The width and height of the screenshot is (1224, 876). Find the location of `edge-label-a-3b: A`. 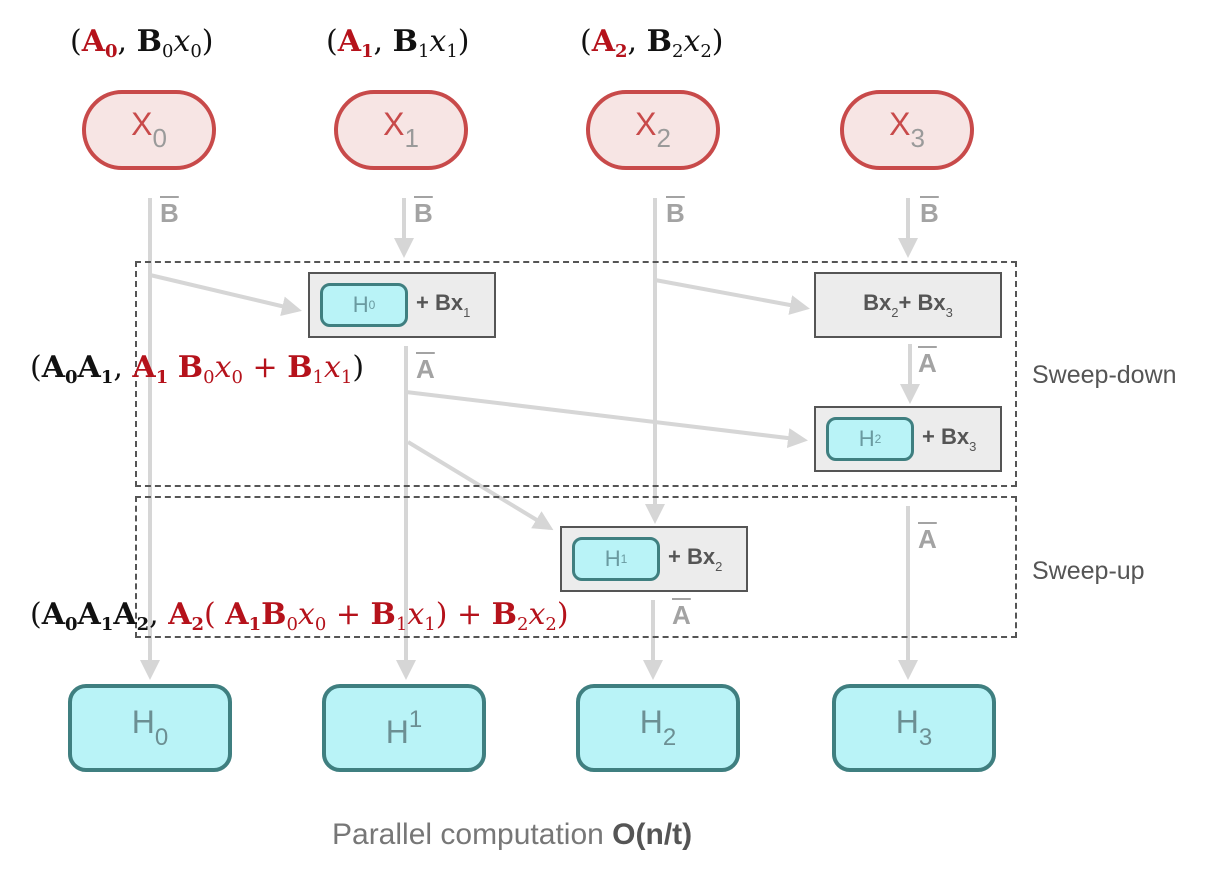

edge-label-a-3b: A is located at coordinates (927, 539).